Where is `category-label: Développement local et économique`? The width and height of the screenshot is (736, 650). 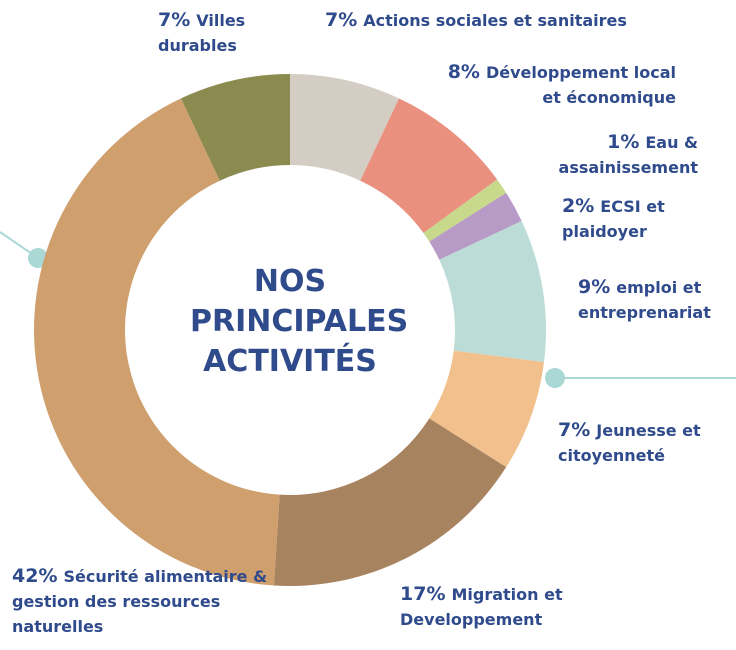 category-label: Développement local et économique is located at coordinates (580, 85).